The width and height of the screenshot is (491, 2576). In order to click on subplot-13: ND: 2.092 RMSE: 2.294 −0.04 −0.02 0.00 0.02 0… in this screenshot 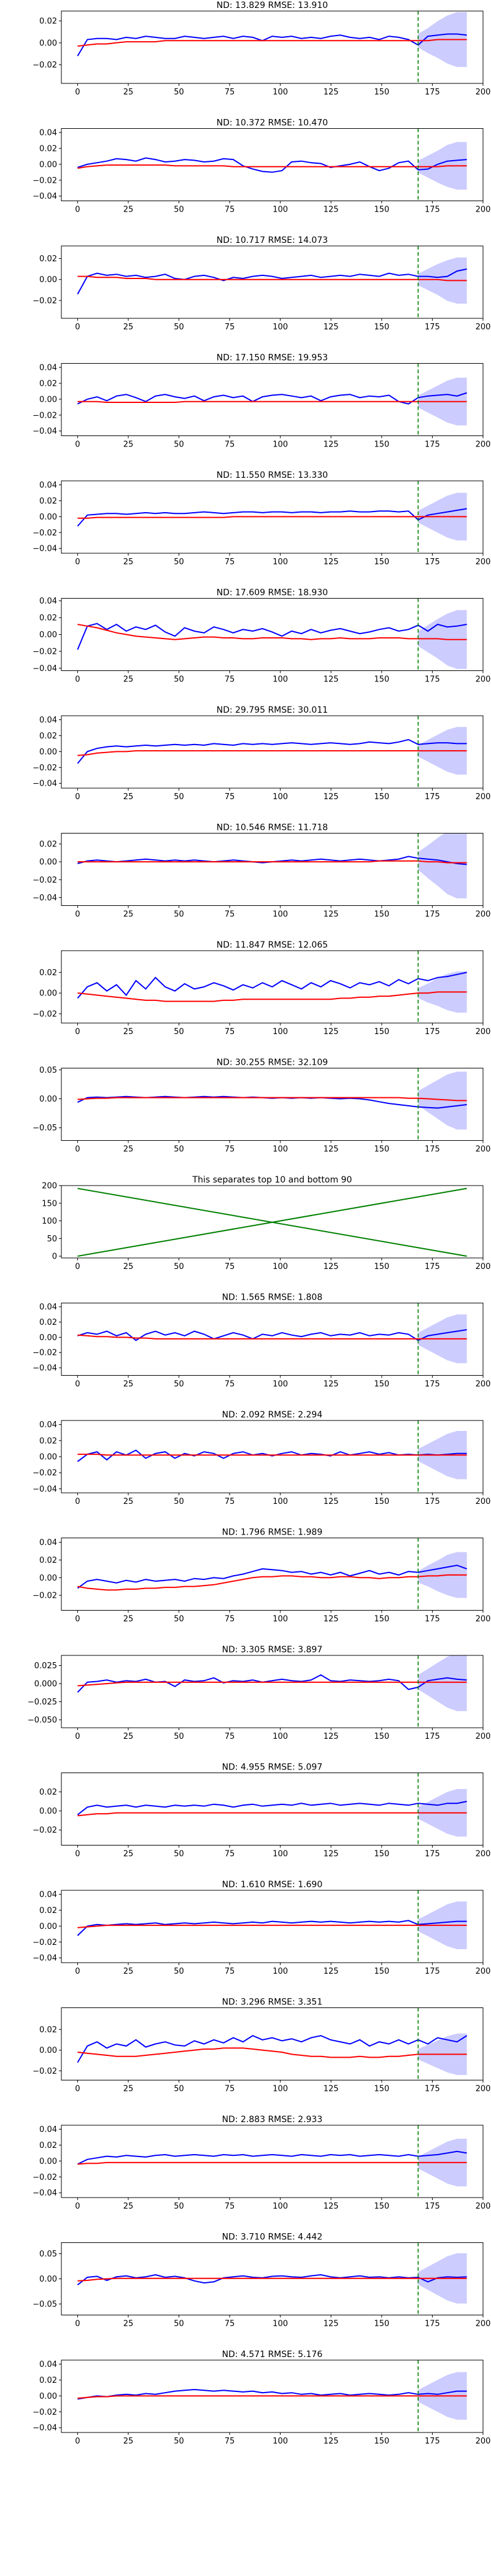, I will do `click(261, 1458)`.